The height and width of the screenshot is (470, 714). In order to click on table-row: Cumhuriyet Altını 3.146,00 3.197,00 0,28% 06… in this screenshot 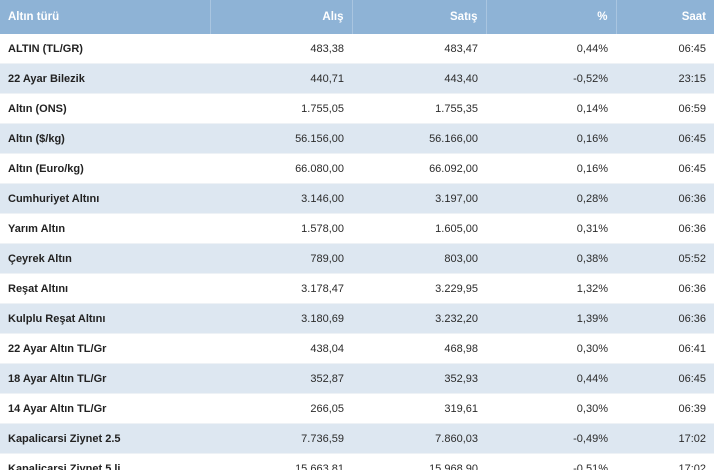, I will do `click(357, 198)`.